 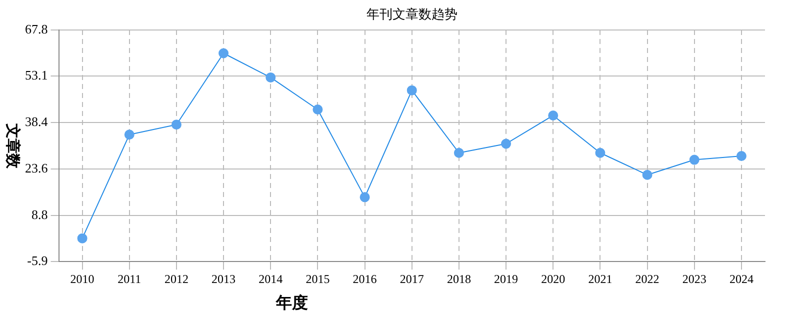 I want to click on x-tick-label: 2016, so click(x=364, y=279).